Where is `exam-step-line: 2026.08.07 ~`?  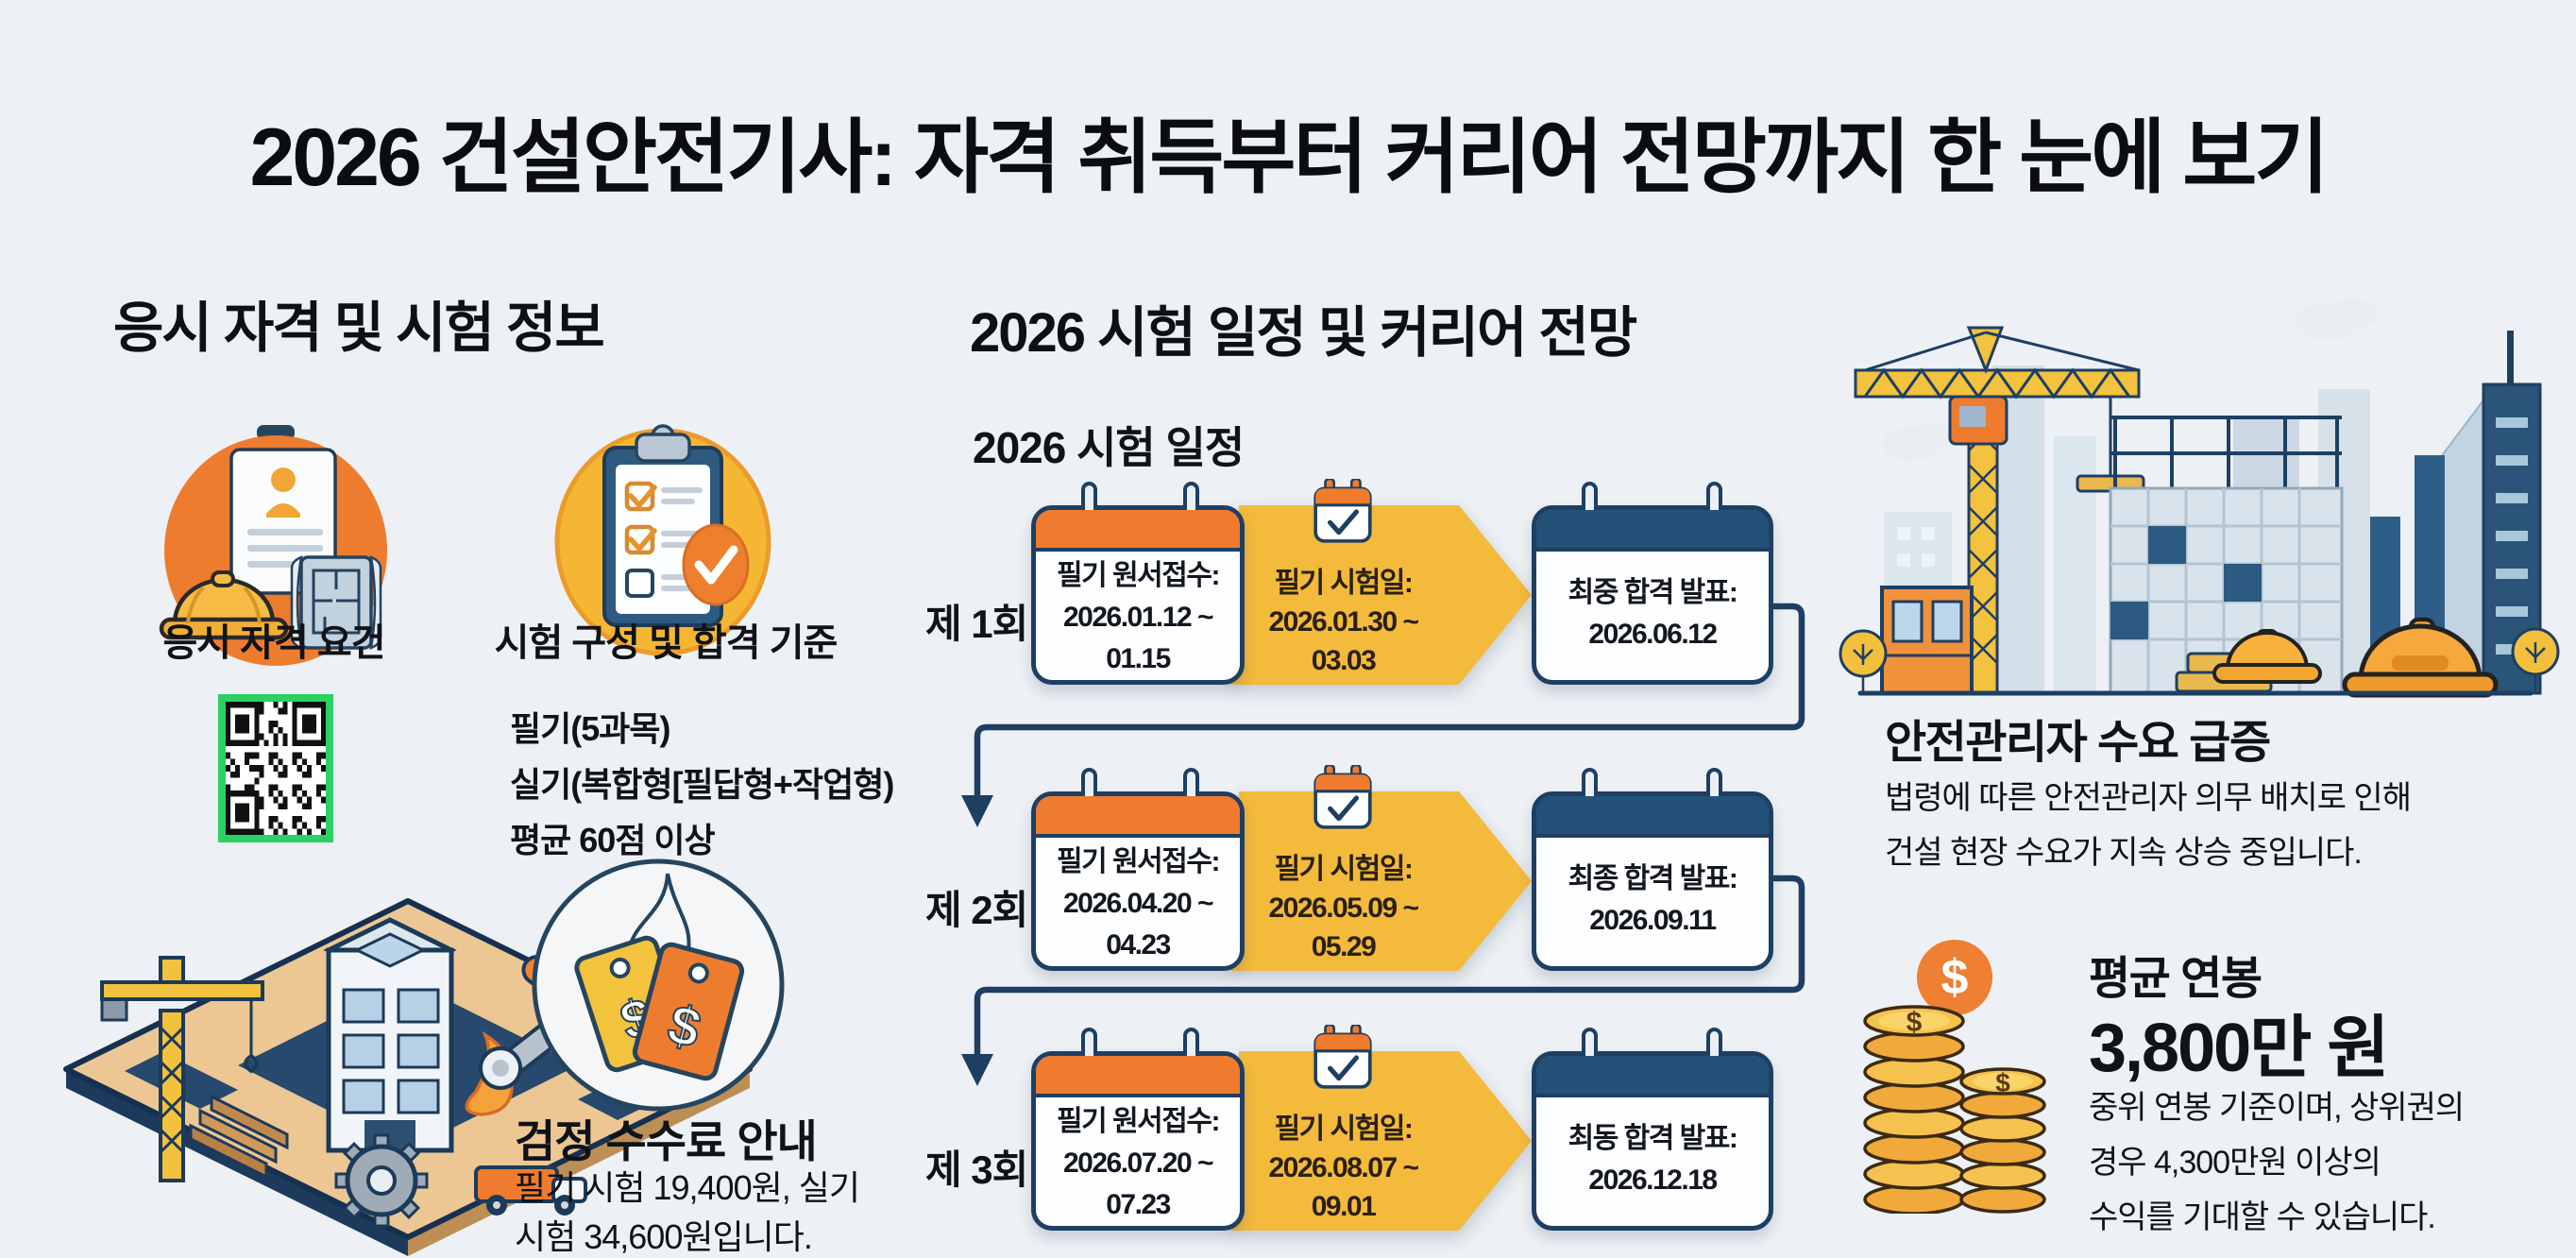 exam-step-line: 2026.08.07 ~ is located at coordinates (1343, 1167).